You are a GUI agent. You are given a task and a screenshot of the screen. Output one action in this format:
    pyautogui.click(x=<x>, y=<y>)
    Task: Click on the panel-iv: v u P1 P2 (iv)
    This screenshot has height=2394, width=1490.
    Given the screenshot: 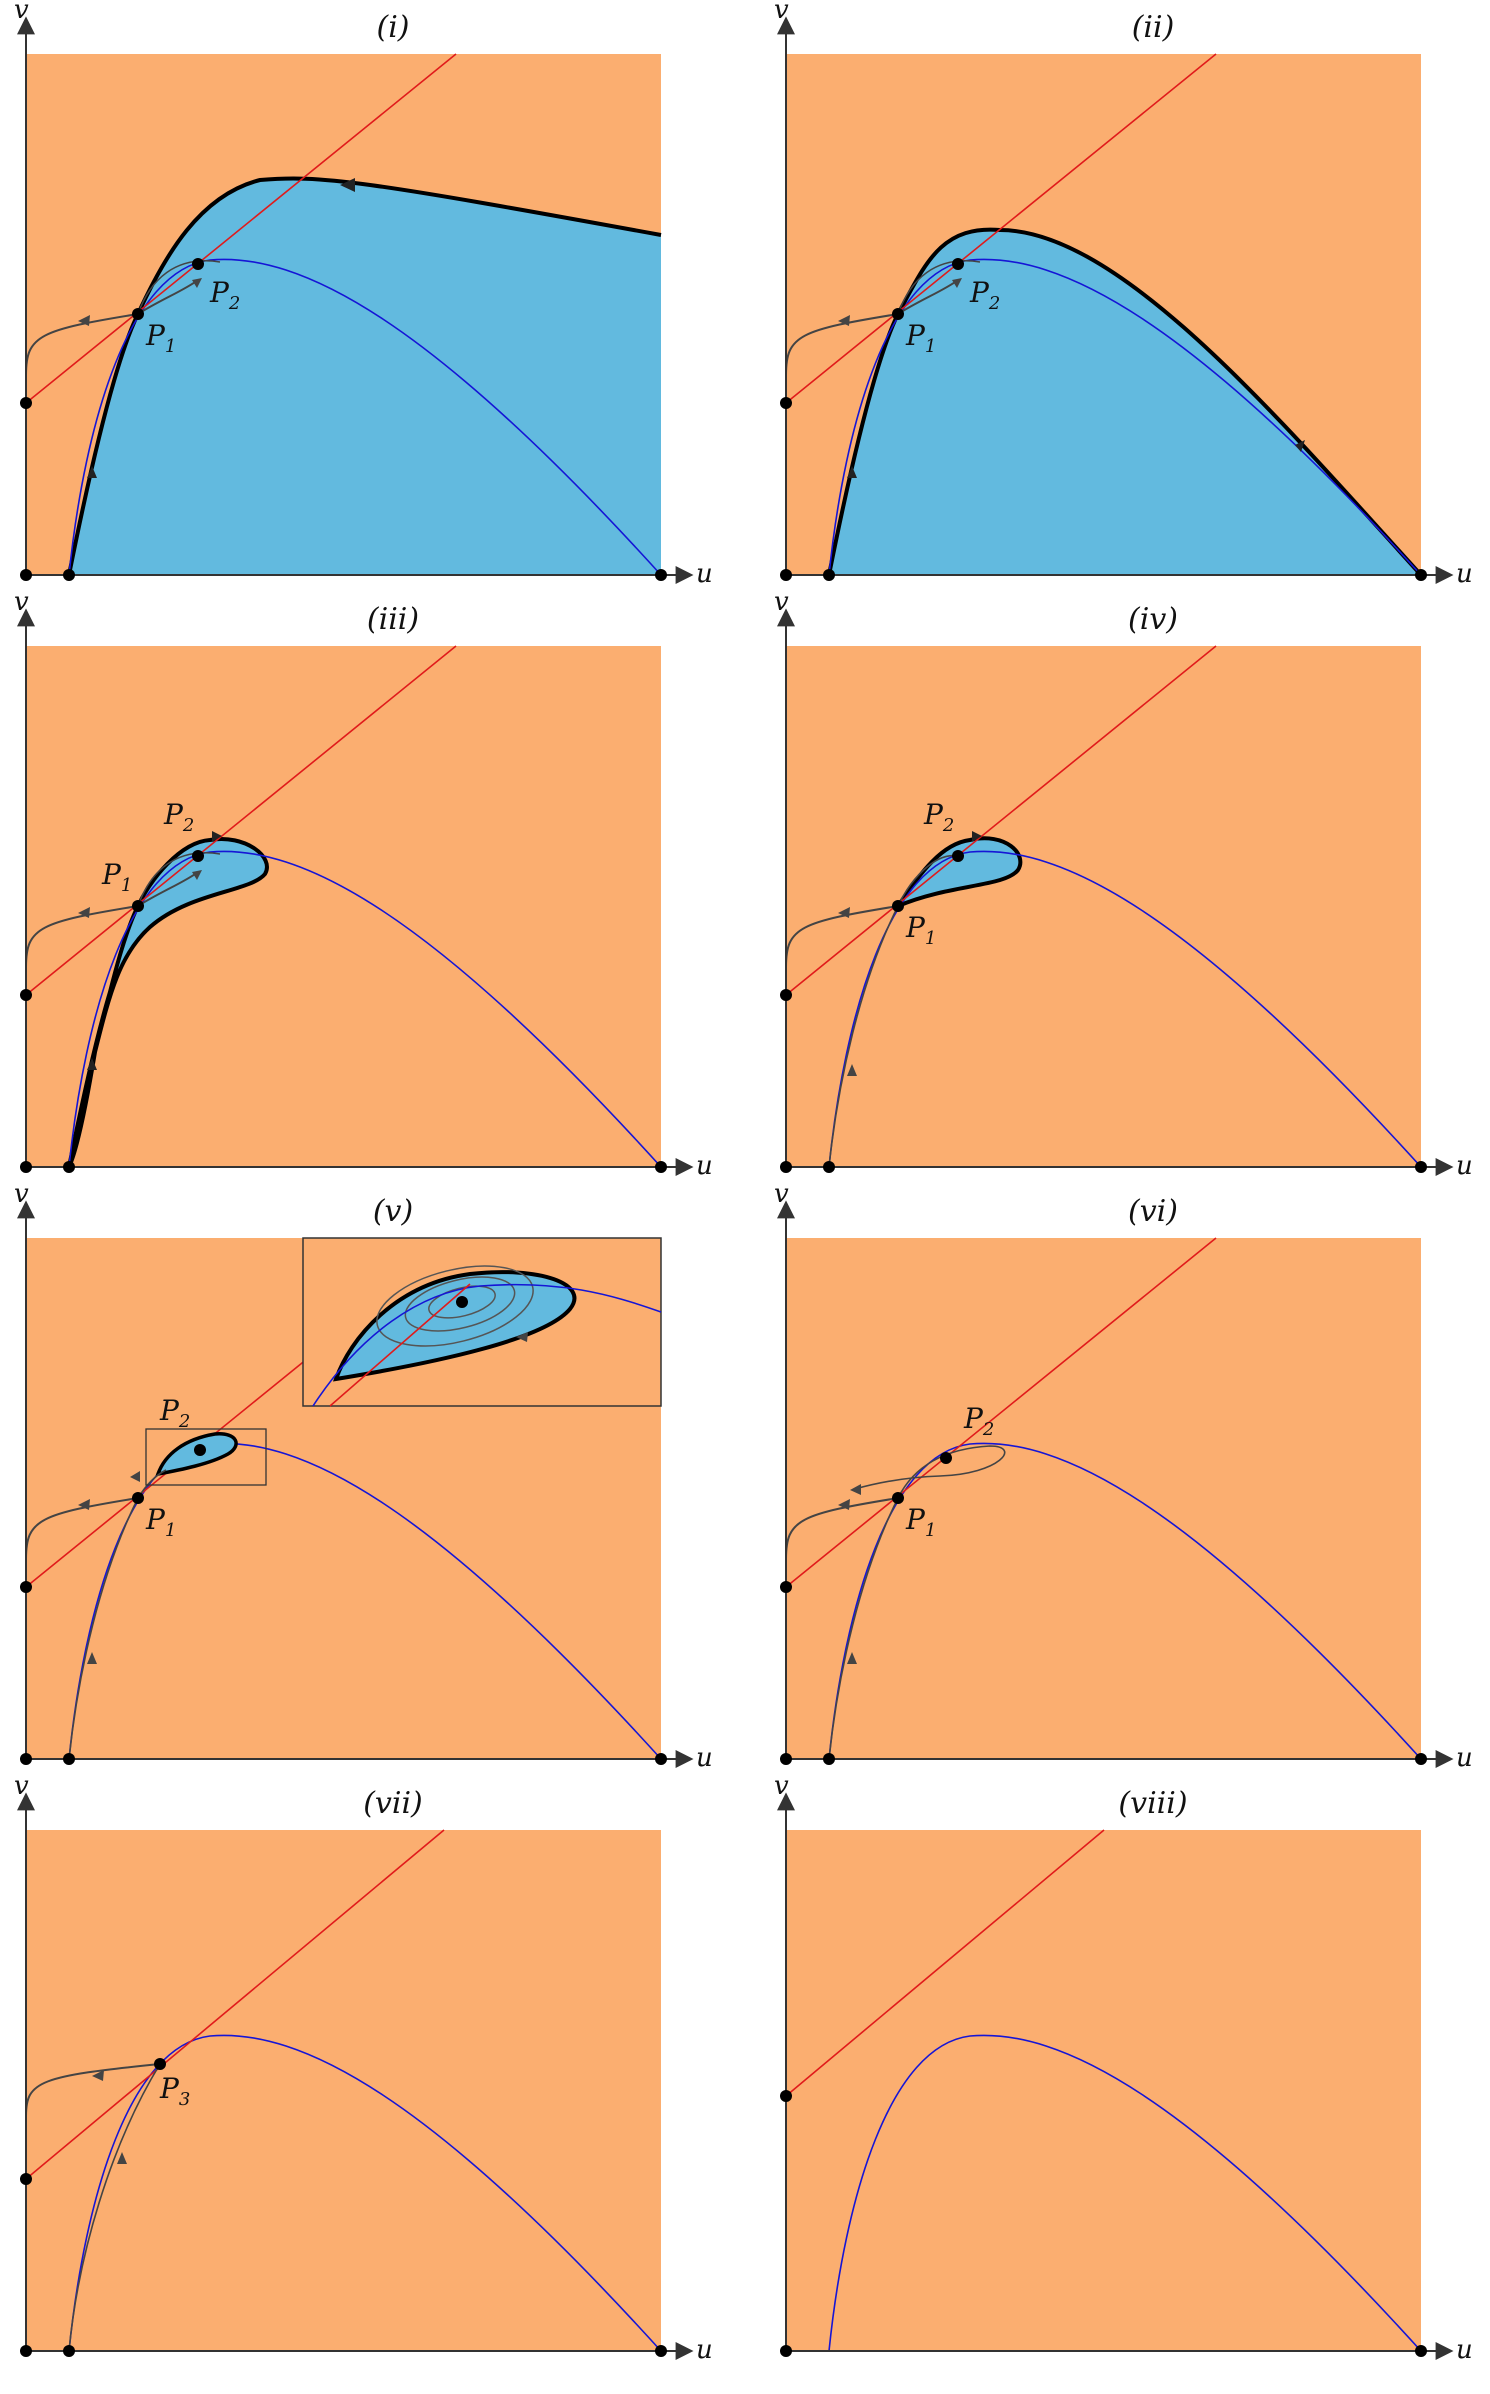 What is the action you would take?
    pyautogui.click(x=1123, y=884)
    